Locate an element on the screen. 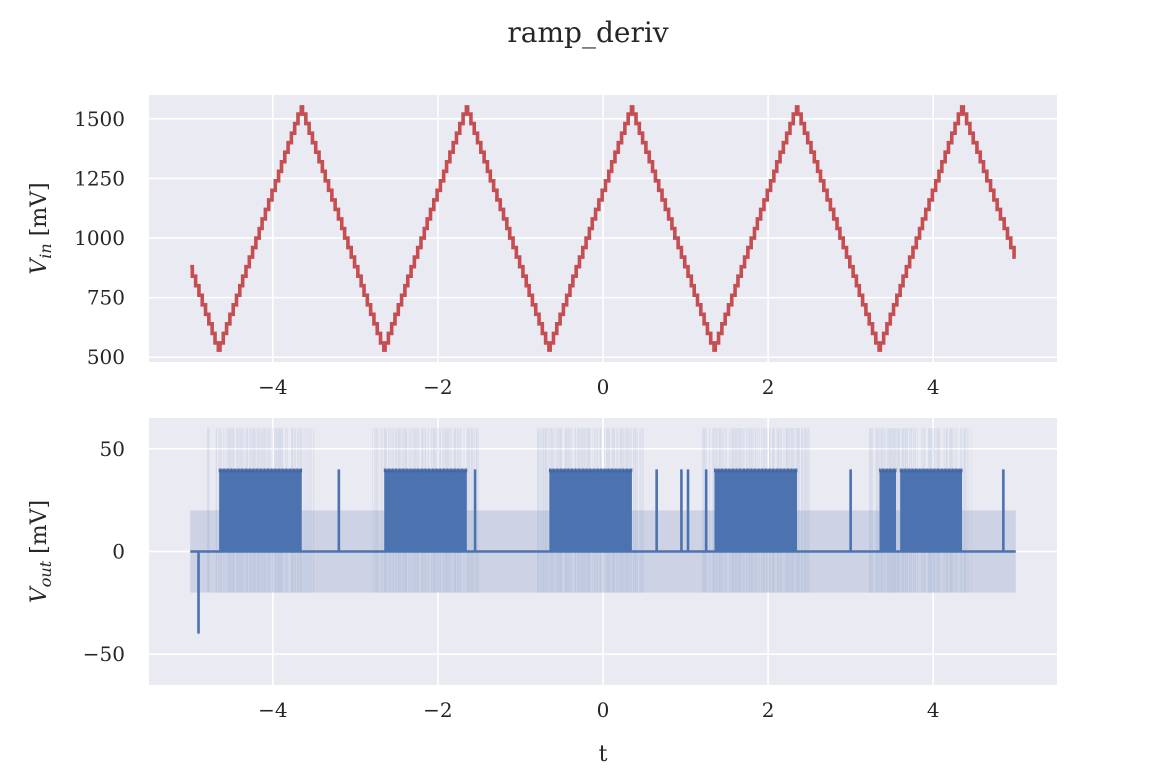 This screenshot has width=1176, height=784. vout-y-tick-label: −50 is located at coordinates (104, 654).